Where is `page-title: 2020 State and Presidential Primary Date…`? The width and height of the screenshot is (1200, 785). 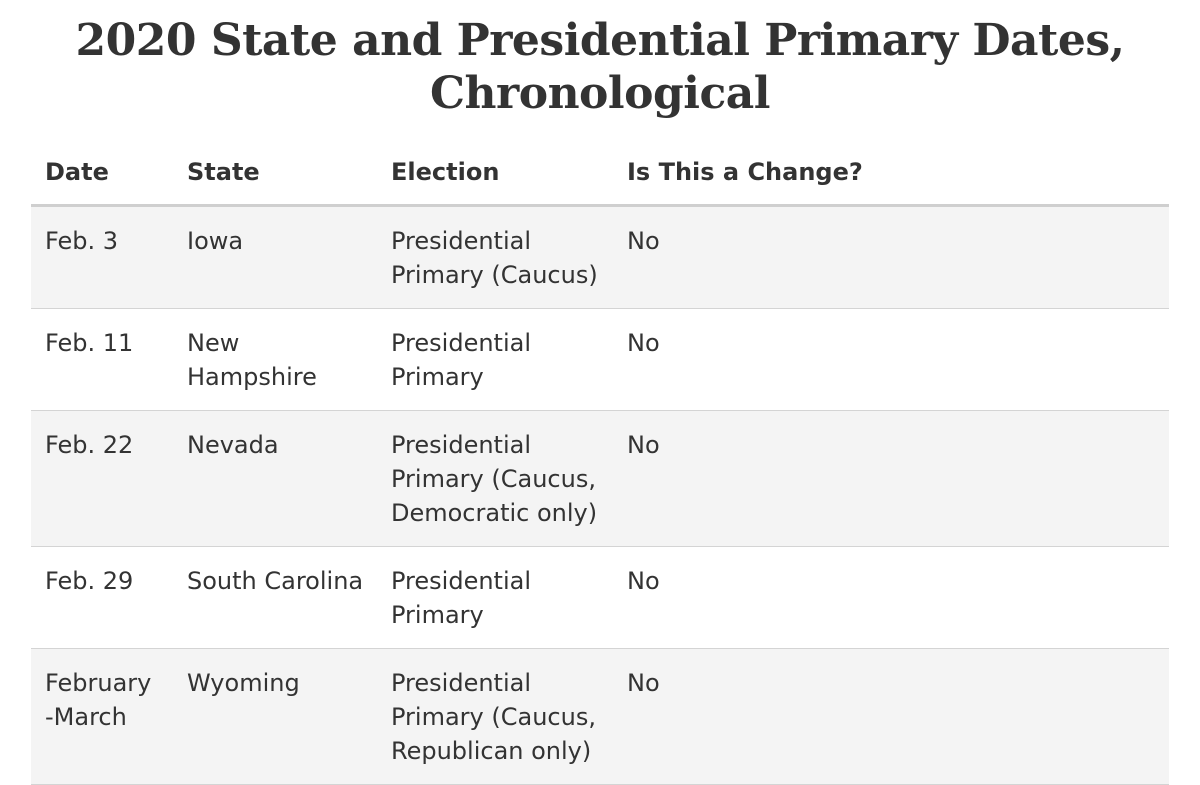 page-title: 2020 State and Presidential Primary Date… is located at coordinates (600, 67).